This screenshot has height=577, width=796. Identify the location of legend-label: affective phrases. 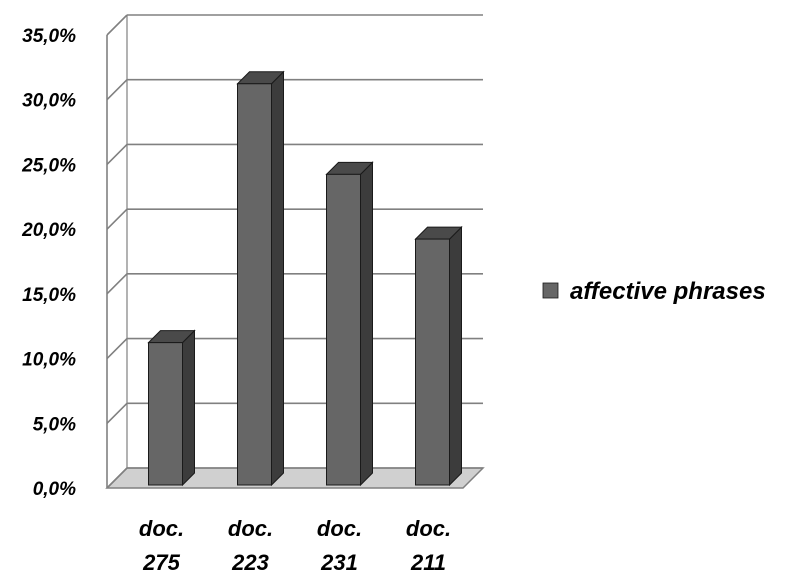
(668, 291).